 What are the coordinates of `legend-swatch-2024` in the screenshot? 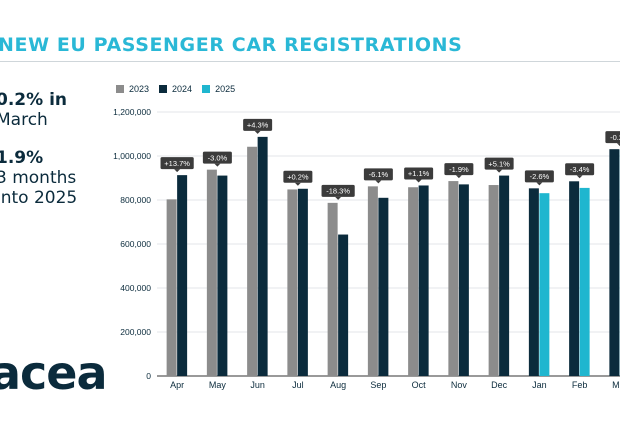 It's located at (163, 89).